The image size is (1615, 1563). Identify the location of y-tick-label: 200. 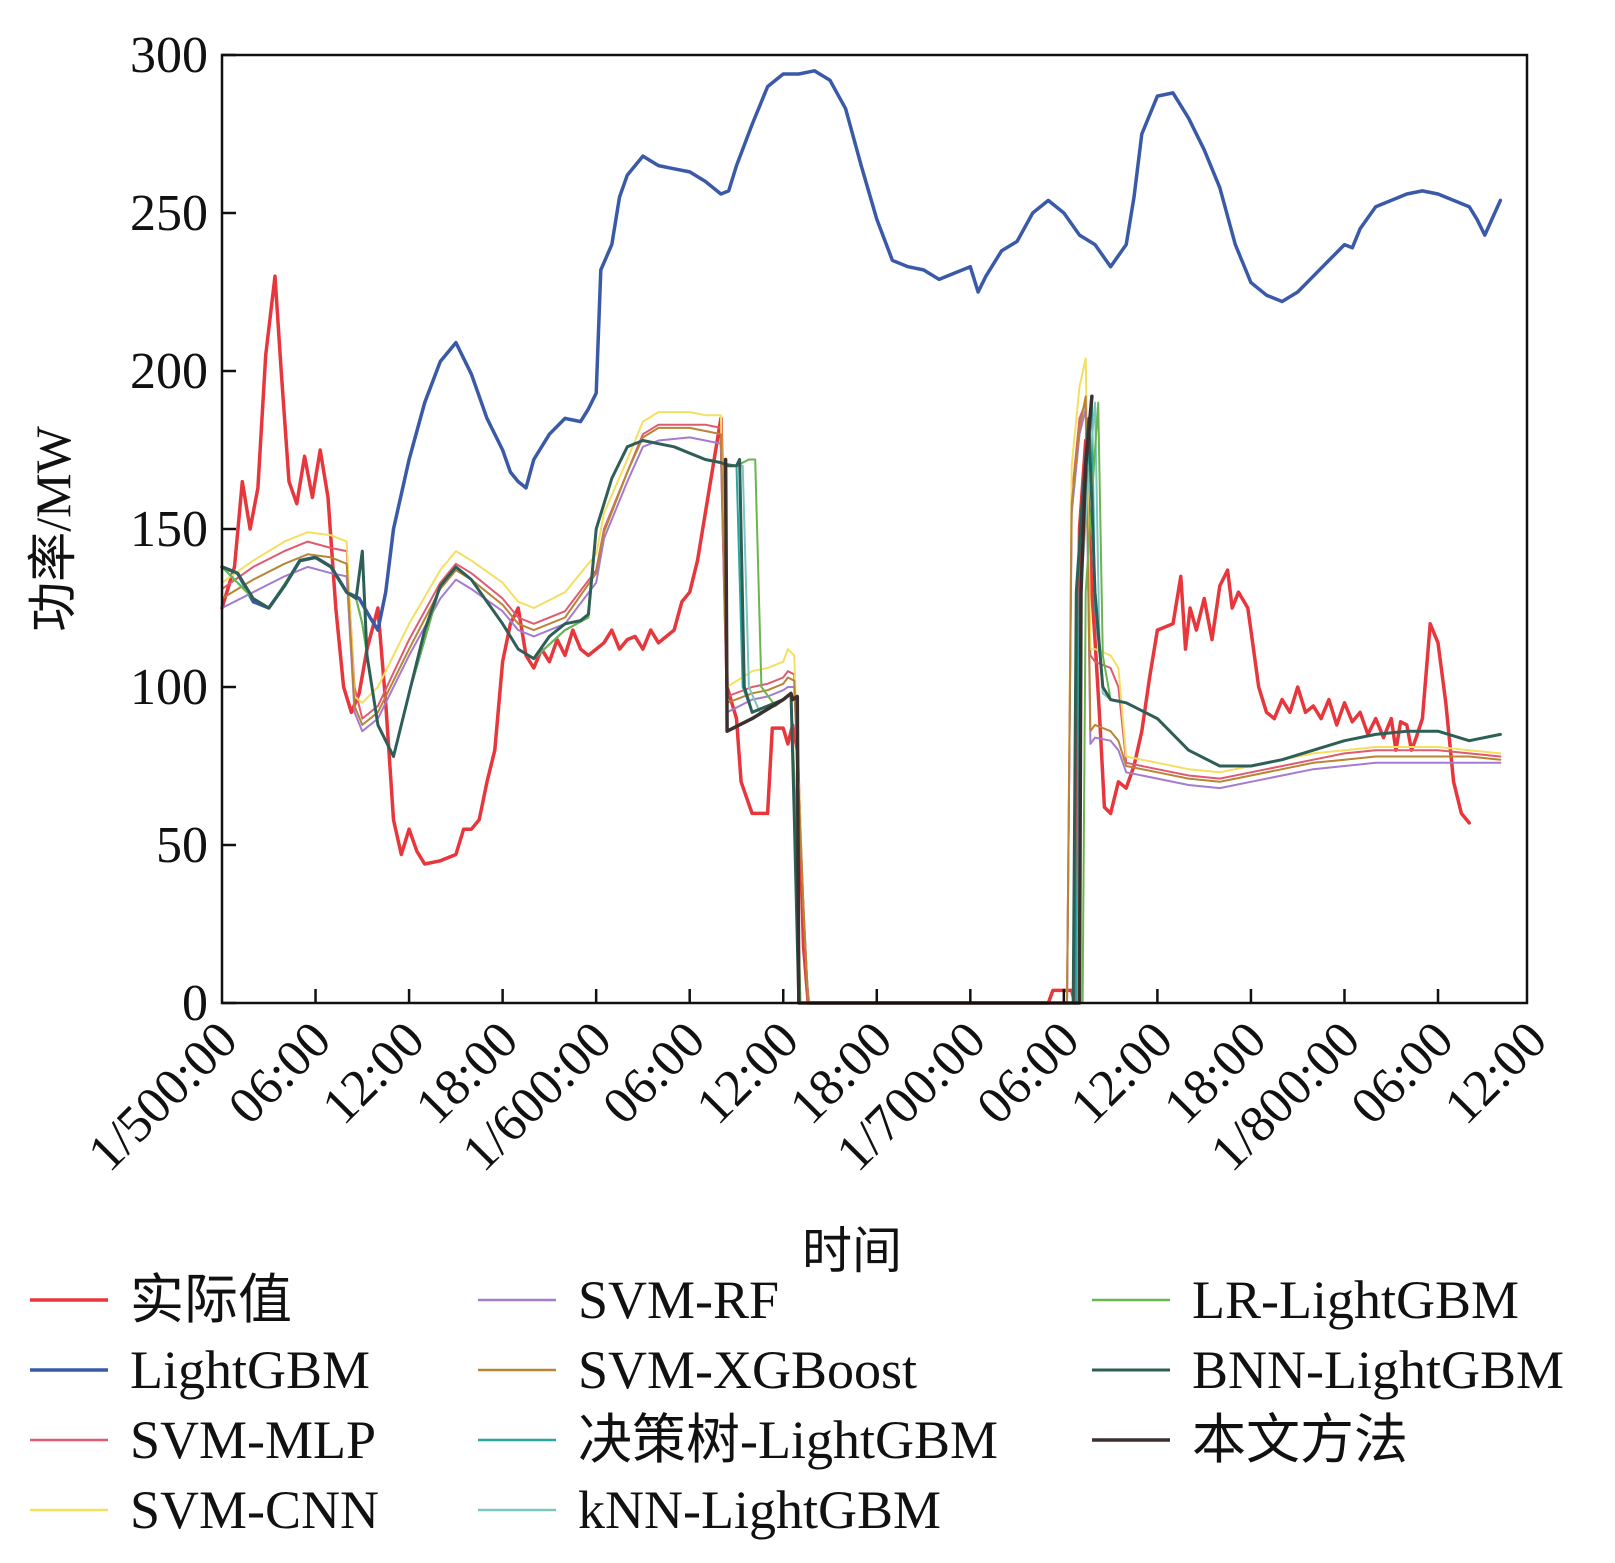
(169, 371).